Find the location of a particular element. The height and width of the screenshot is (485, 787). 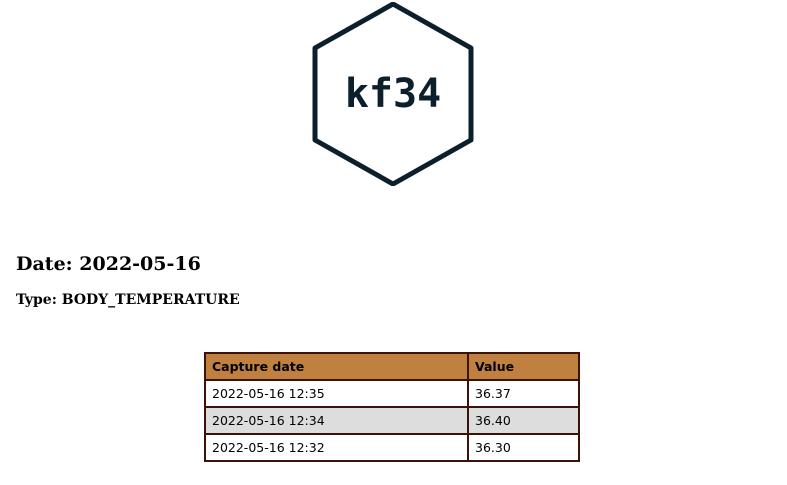

table-header-row: Capture date Value is located at coordinates (392, 366).